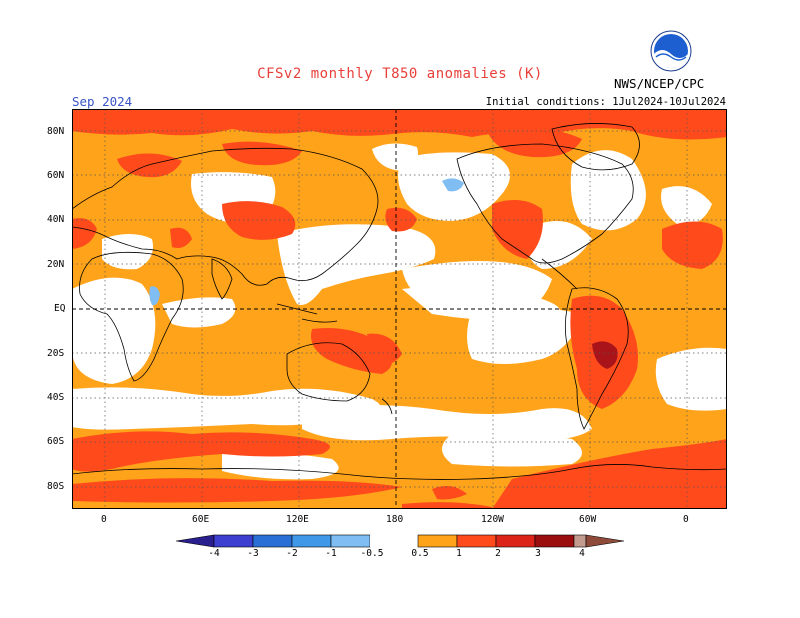  I want to click on colorbar-label-2: 2, so click(498, 553).